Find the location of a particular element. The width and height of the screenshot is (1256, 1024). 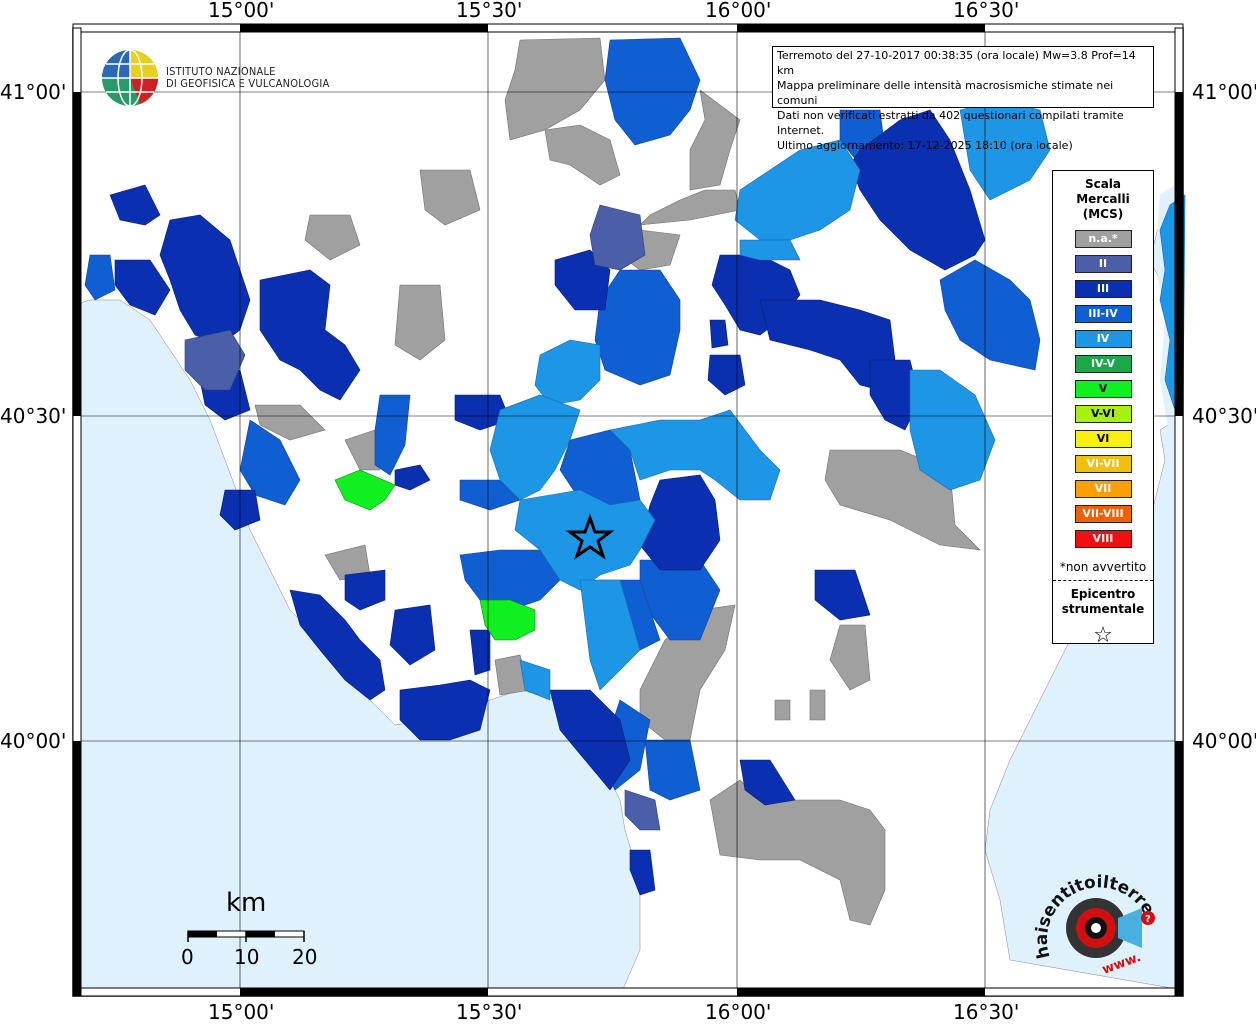

legend-title-line: (MCS) is located at coordinates (1103, 214).